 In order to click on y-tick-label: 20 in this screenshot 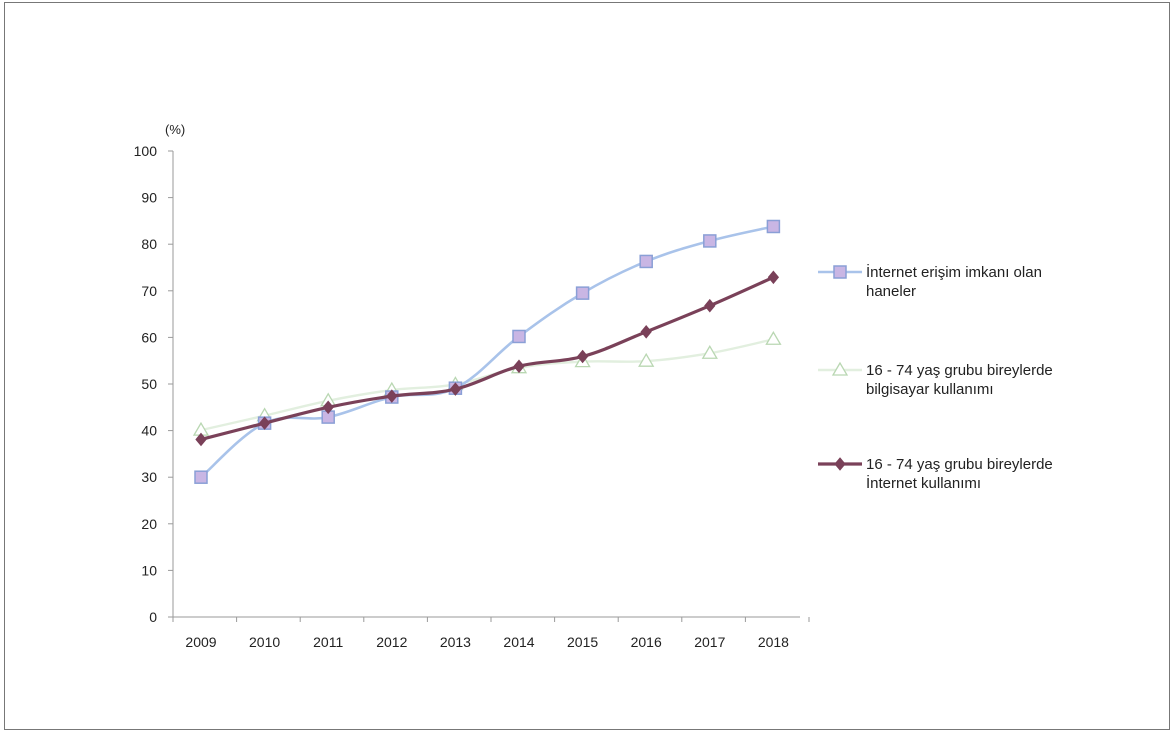, I will do `click(149, 524)`.